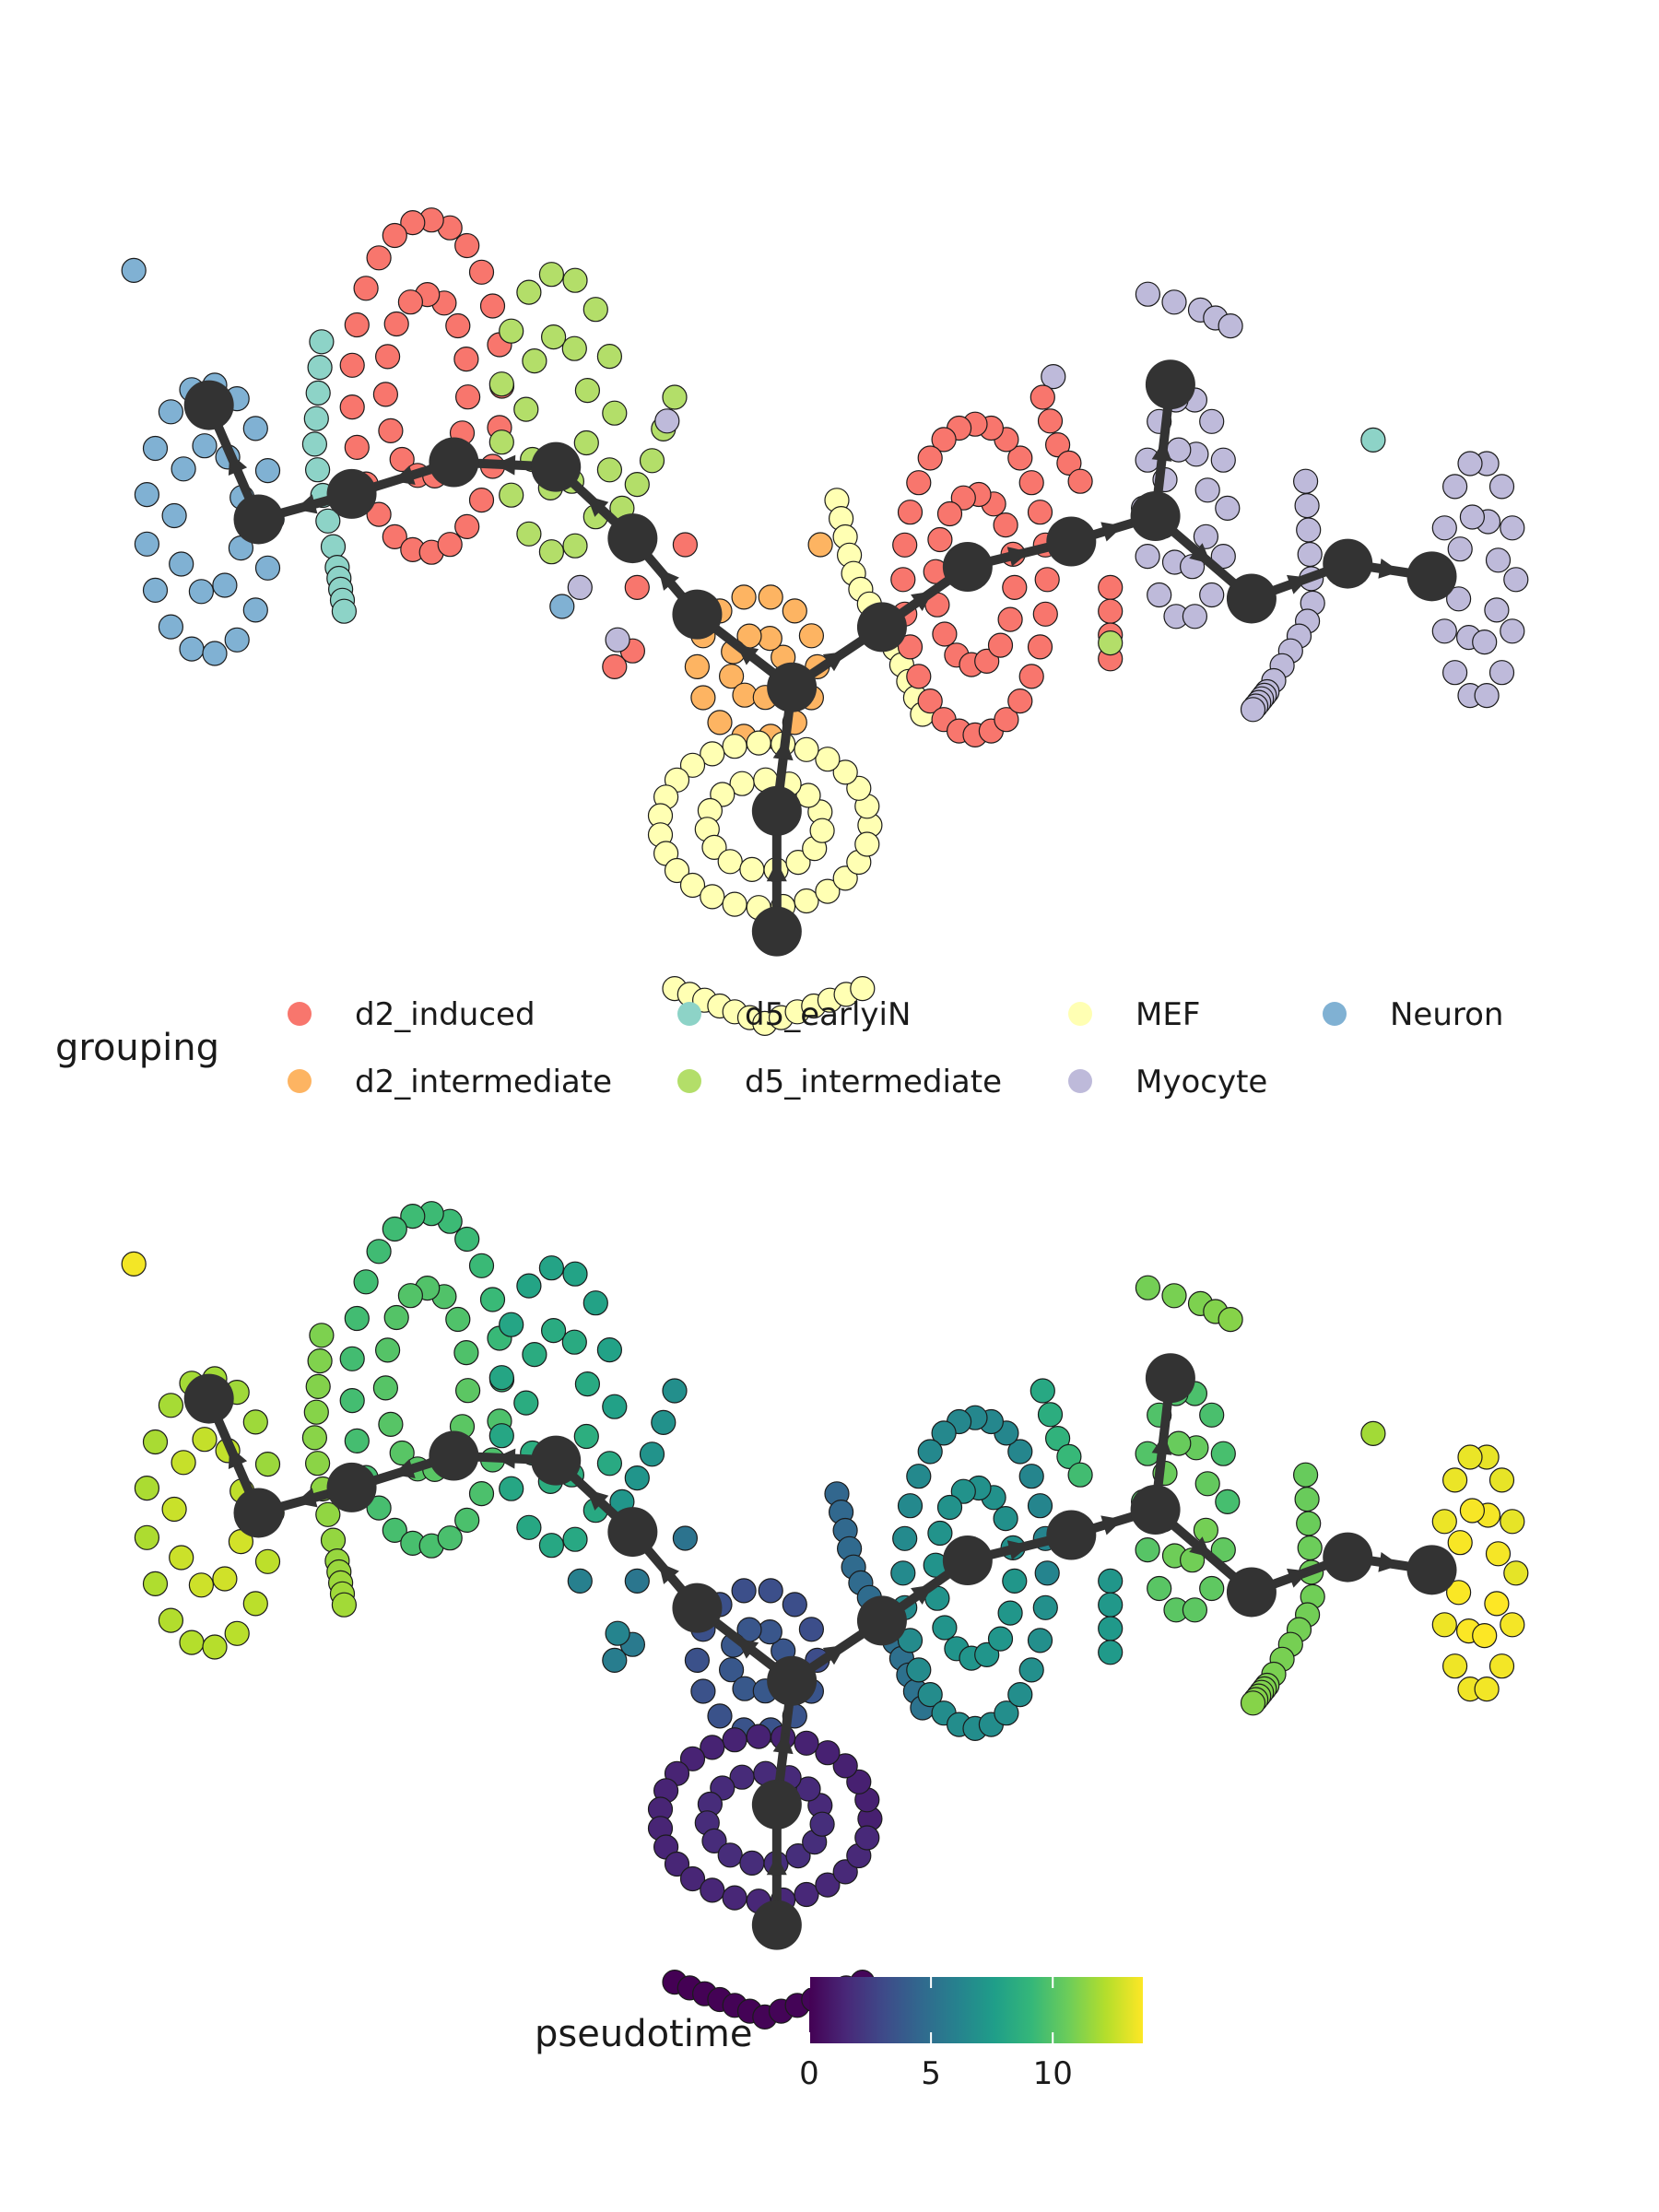 This screenshot has width=1659, height=2212. I want to click on legend-key-d2-intermediate, so click(300, 1081).